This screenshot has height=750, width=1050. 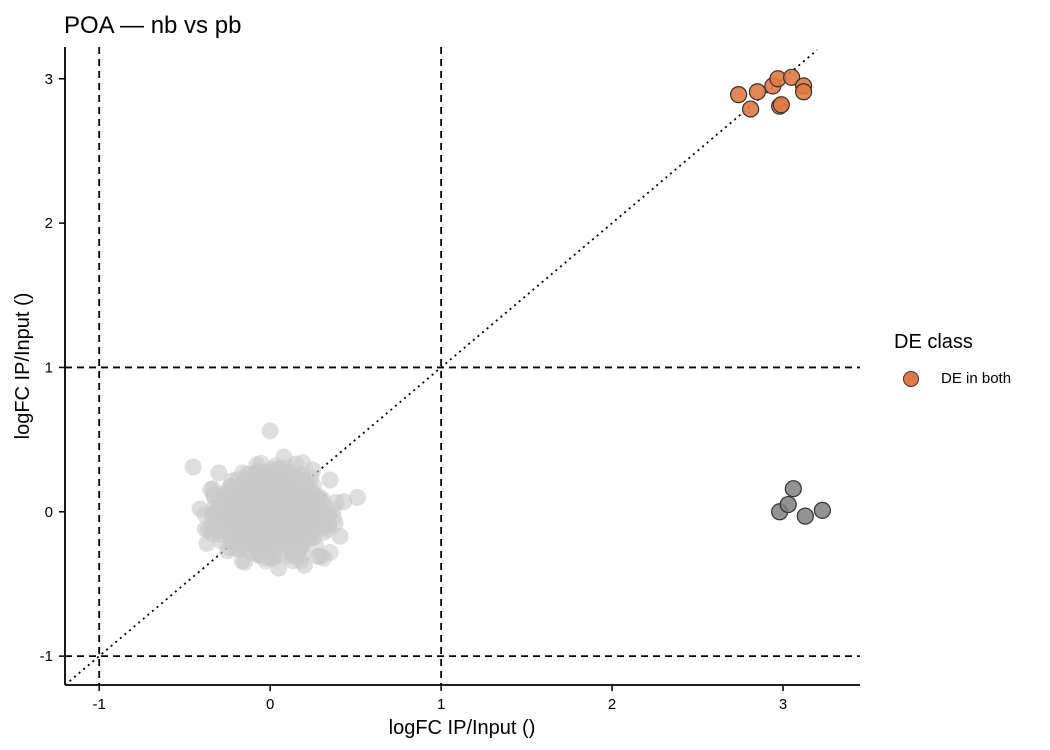 What do you see at coordinates (933, 342) in the screenshot?
I see `legend-title: DE class` at bounding box center [933, 342].